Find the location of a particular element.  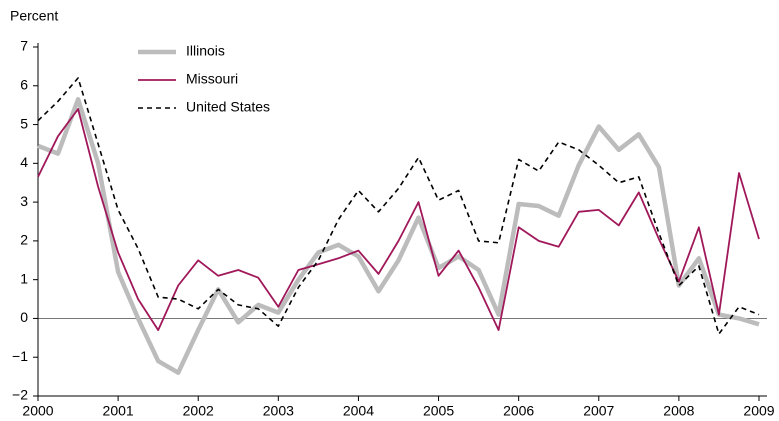

x-tick-label: 2004 is located at coordinates (358, 411).